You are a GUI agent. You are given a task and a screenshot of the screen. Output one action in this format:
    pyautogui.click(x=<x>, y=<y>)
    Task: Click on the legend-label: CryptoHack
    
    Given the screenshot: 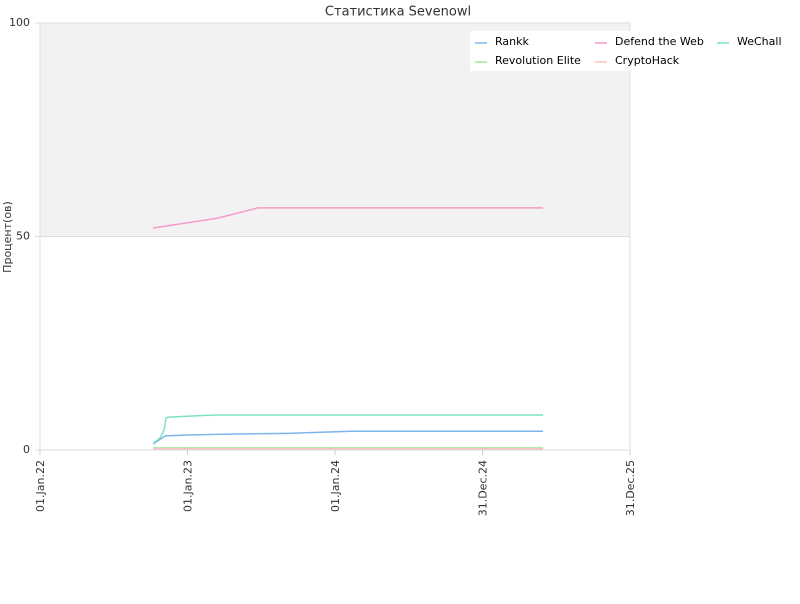 What is the action you would take?
    pyautogui.click(x=647, y=60)
    